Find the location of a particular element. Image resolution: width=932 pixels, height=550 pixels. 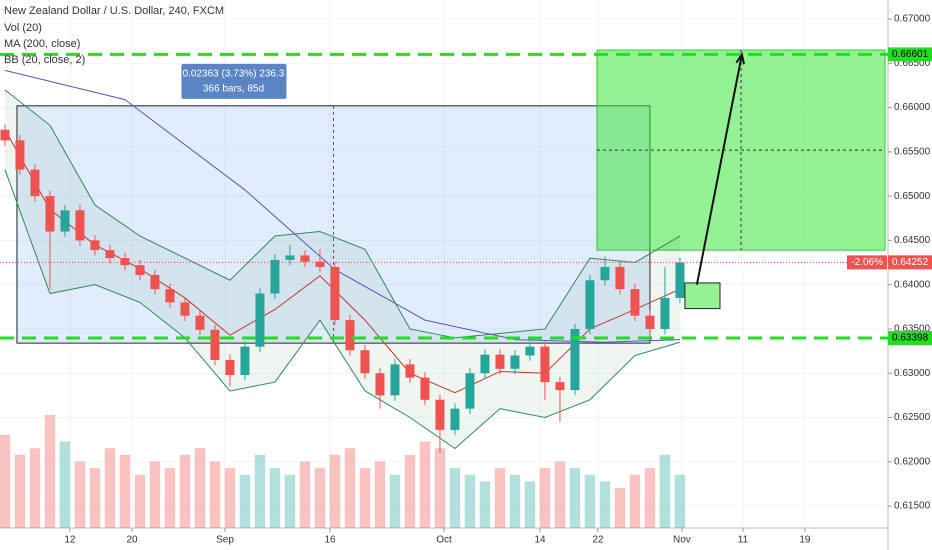

measure-label-box is located at coordinates (234, 81).